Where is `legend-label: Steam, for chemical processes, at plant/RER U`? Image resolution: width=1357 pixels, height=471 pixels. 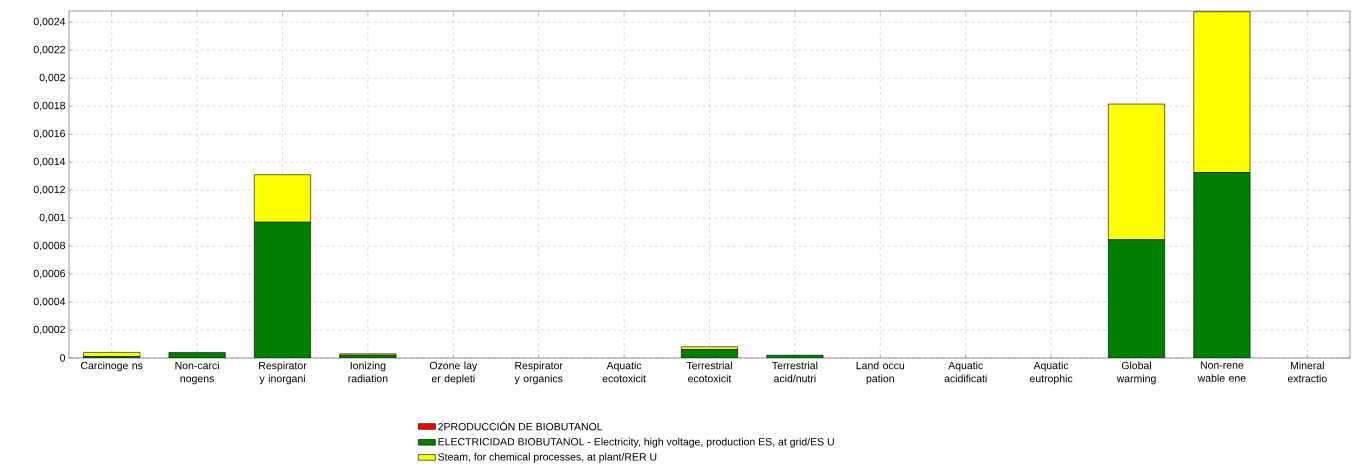 legend-label: Steam, for chemical processes, at plant/RER U is located at coordinates (547, 457).